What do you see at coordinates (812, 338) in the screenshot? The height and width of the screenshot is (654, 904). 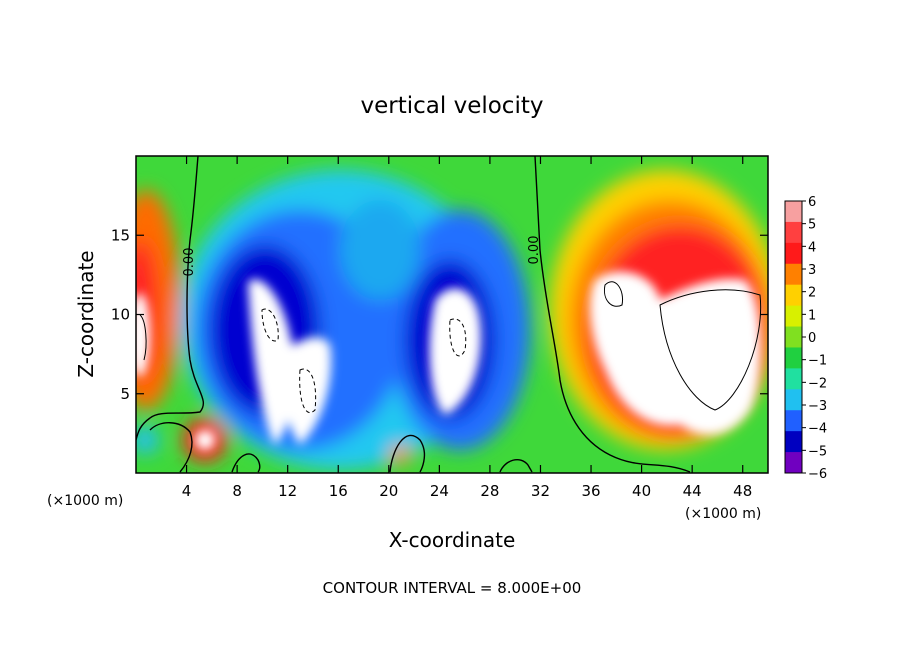 I see `colorbar-tick-label: 0` at bounding box center [812, 338].